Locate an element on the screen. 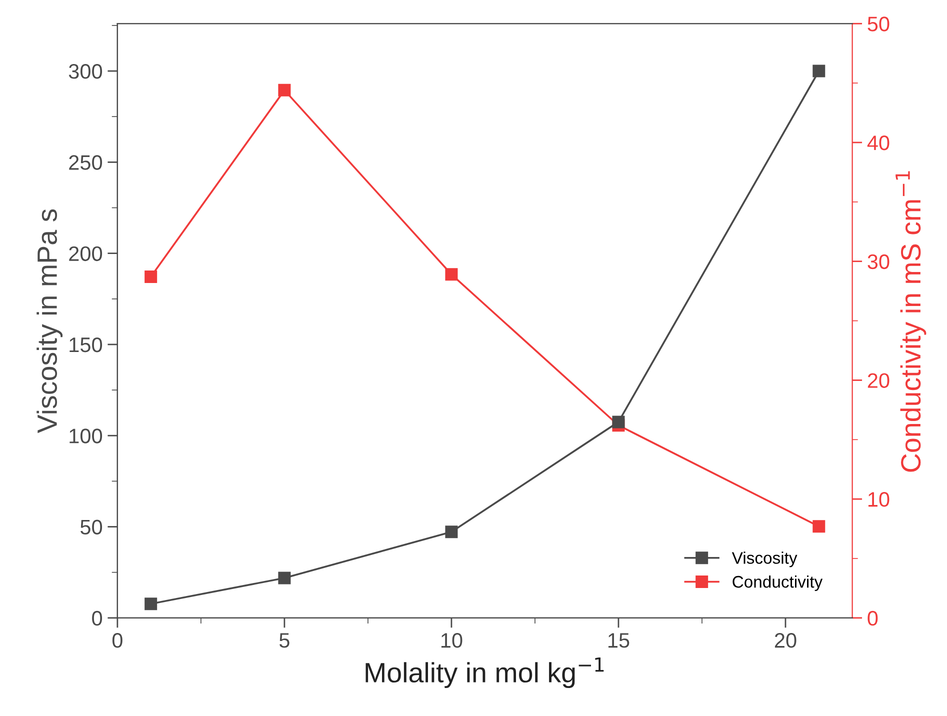 The image size is (947, 716). y2-tick-label: 50 is located at coordinates (879, 24).